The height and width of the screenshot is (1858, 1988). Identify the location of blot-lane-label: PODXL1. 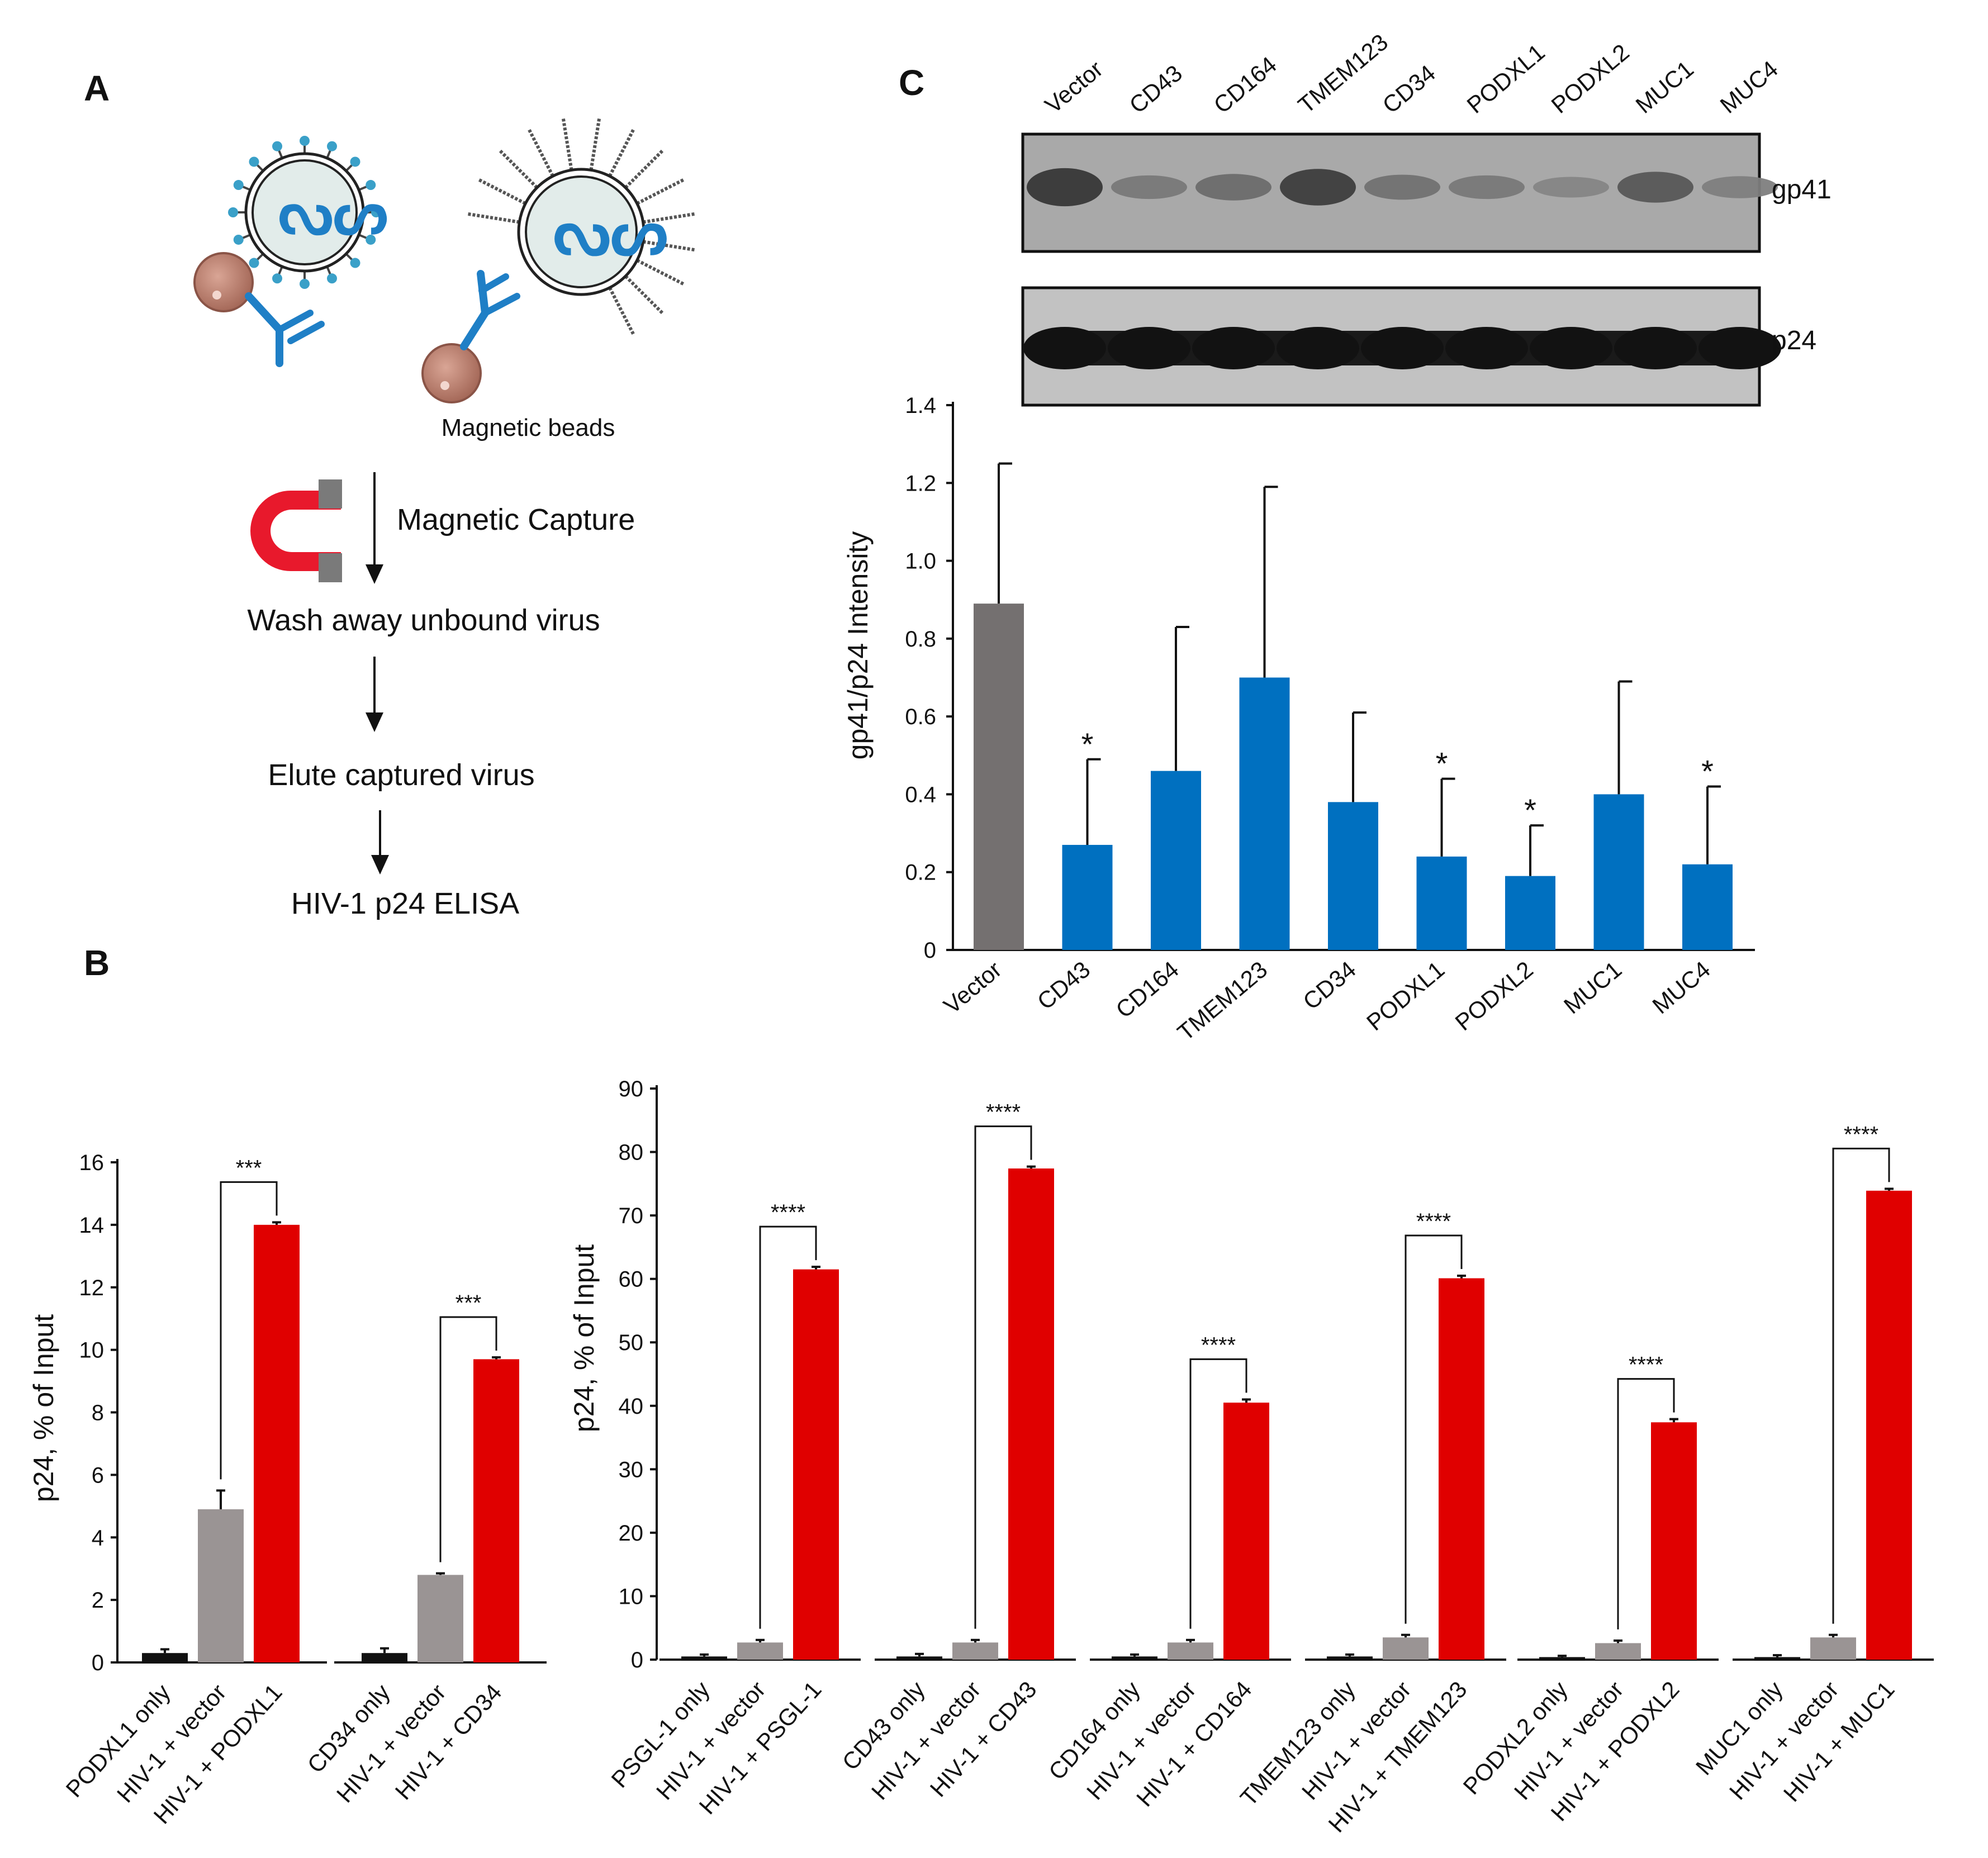
(1506, 78).